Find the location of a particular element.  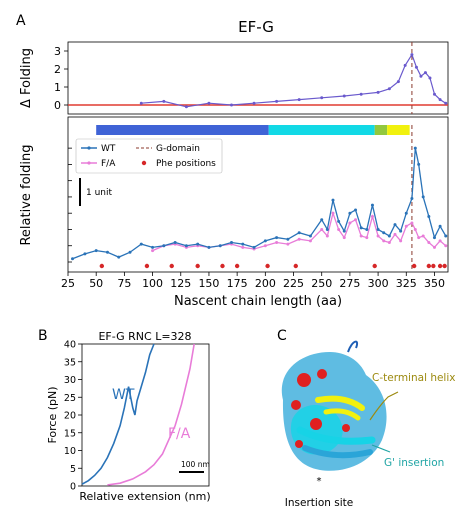

a-top-frame is located at coordinates (258, 78).